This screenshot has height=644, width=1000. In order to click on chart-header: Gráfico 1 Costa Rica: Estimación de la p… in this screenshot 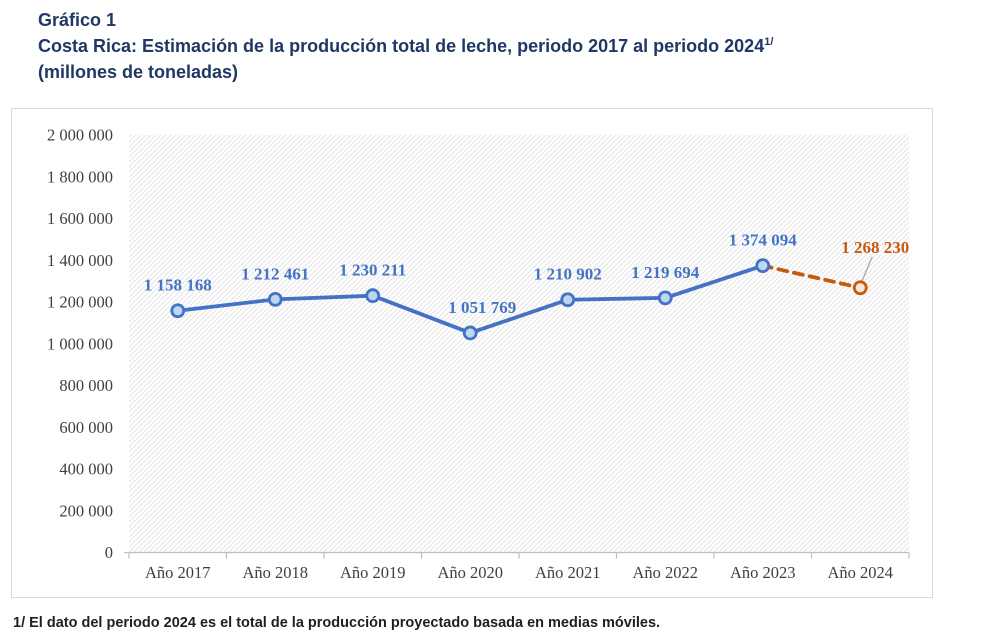, I will do `click(405, 46)`.